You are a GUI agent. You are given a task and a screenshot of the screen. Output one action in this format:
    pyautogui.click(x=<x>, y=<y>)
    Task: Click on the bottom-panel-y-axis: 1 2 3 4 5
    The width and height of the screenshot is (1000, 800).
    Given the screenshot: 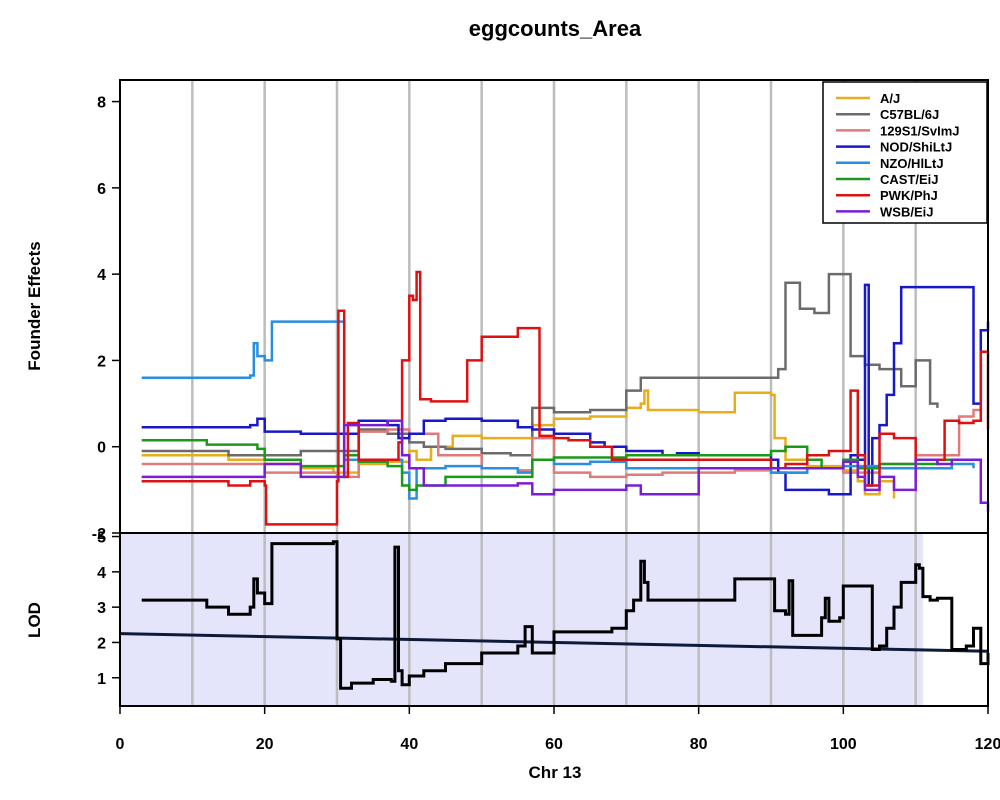 What is the action you would take?
    pyautogui.click(x=108, y=609)
    